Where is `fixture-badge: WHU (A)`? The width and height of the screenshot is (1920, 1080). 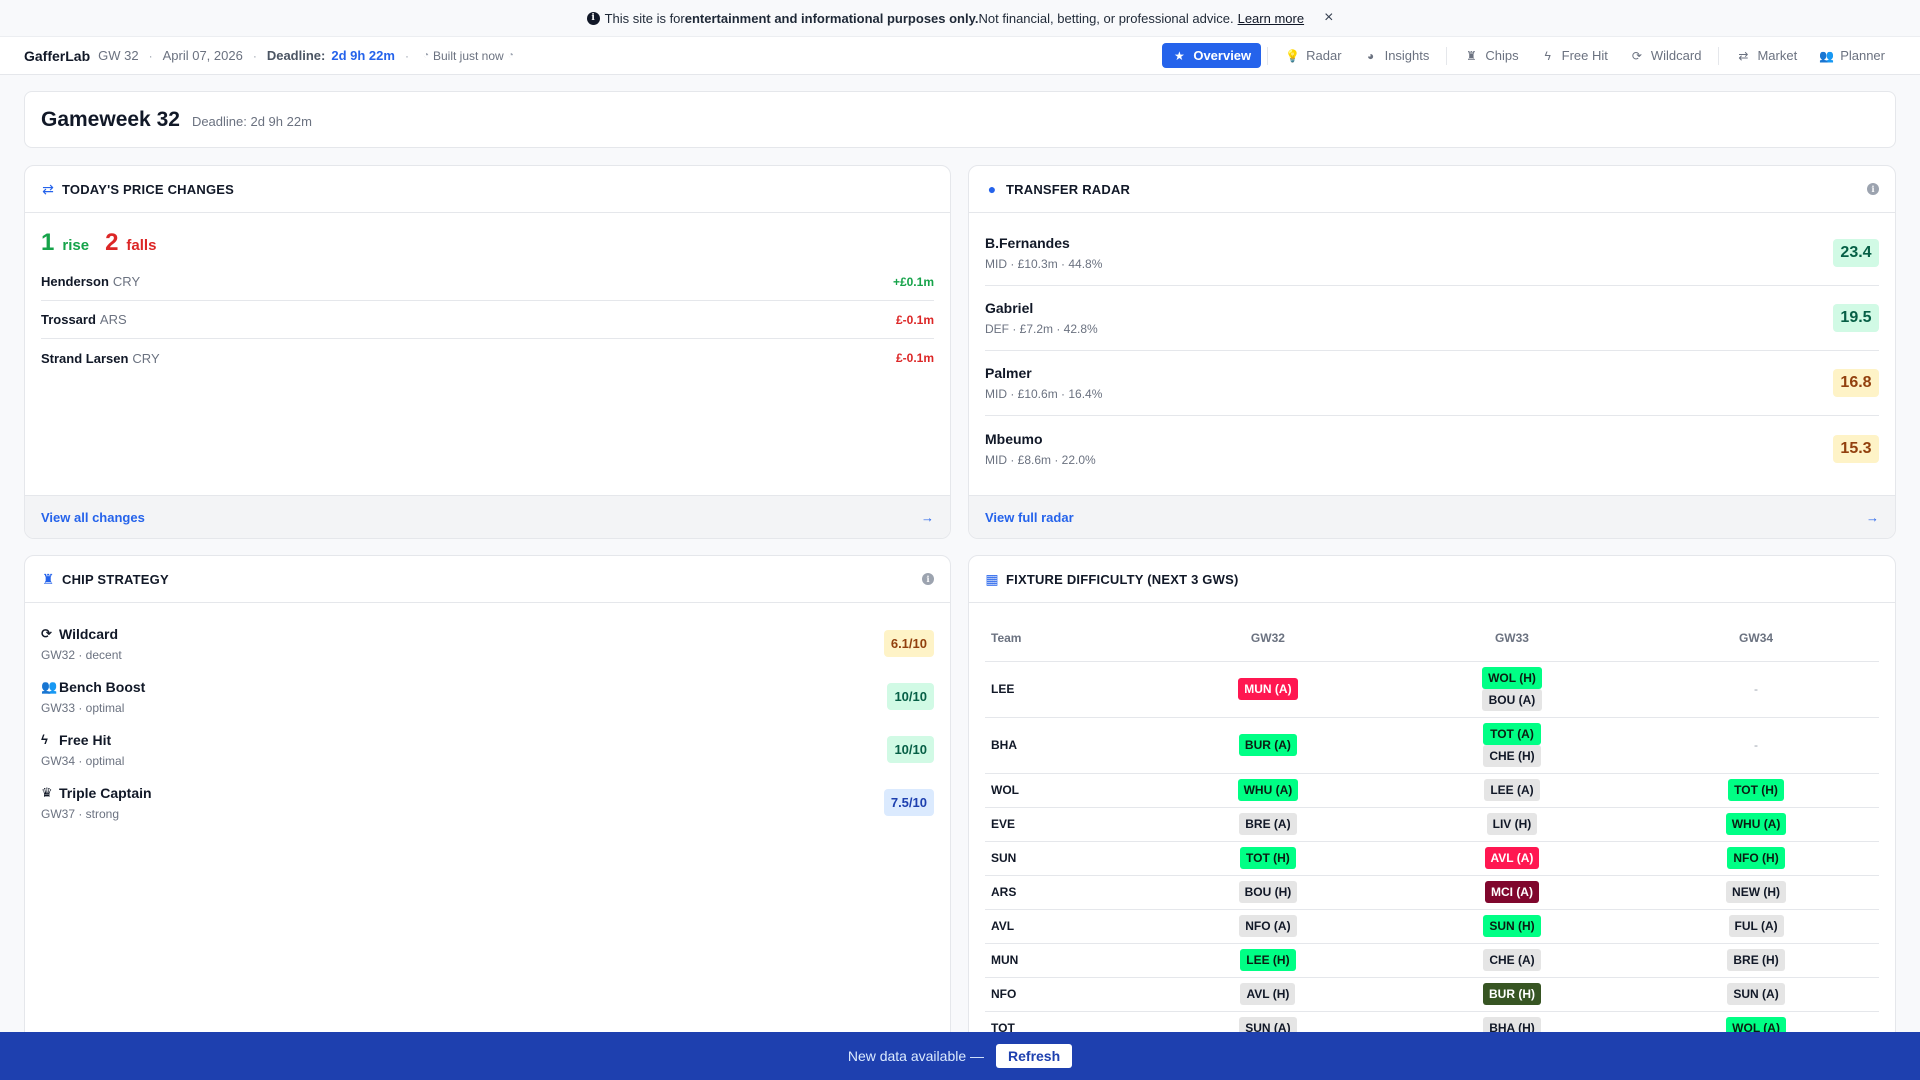
fixture-badge: WHU (A) is located at coordinates (1756, 824).